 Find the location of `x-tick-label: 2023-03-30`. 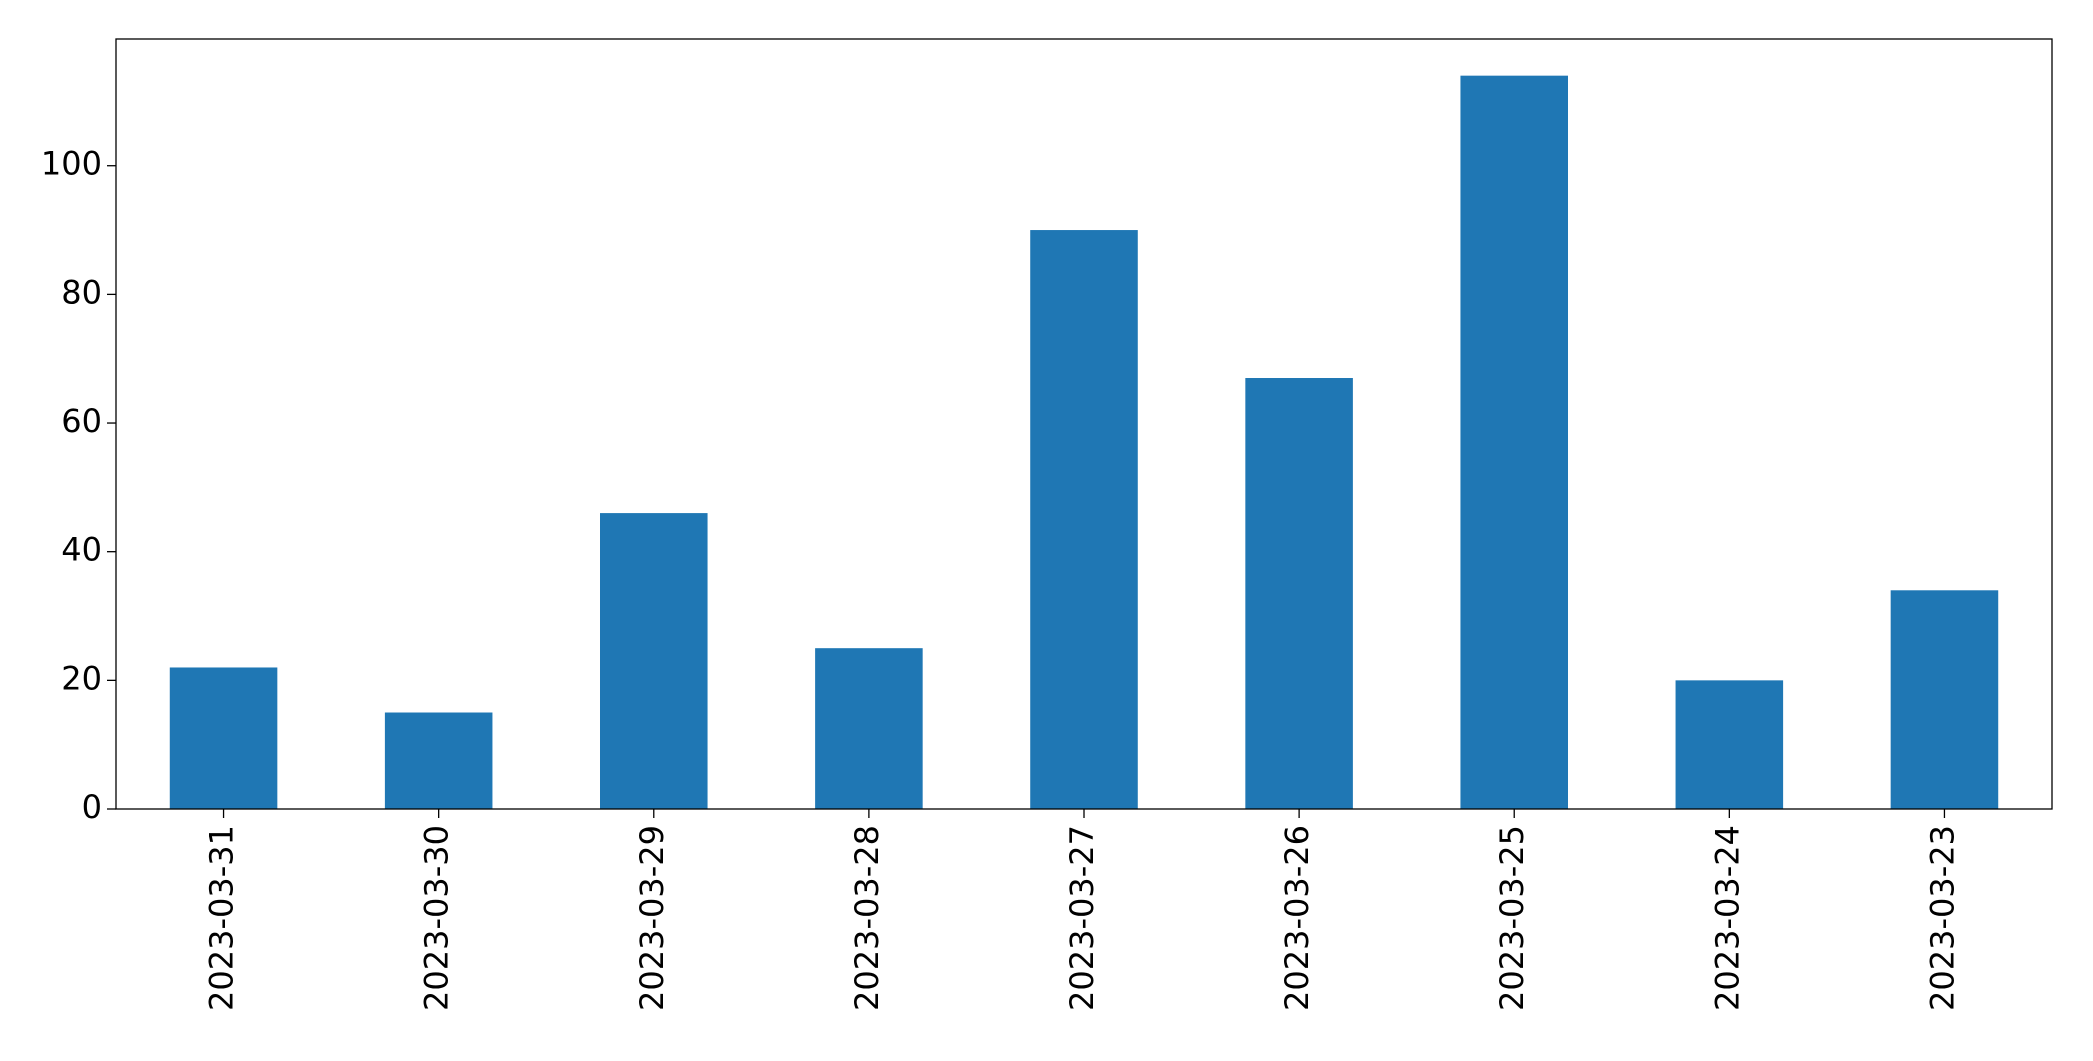

x-tick-label: 2023-03-30 is located at coordinates (437, 918).